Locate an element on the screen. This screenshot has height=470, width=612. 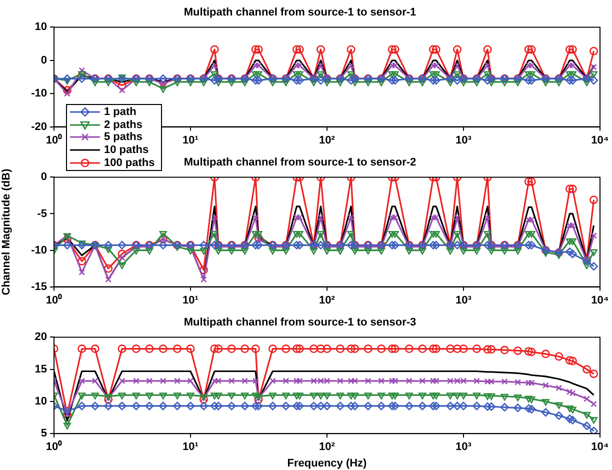
y-axis-title: Channel Magnitude (dB) is located at coordinates (6, 232).